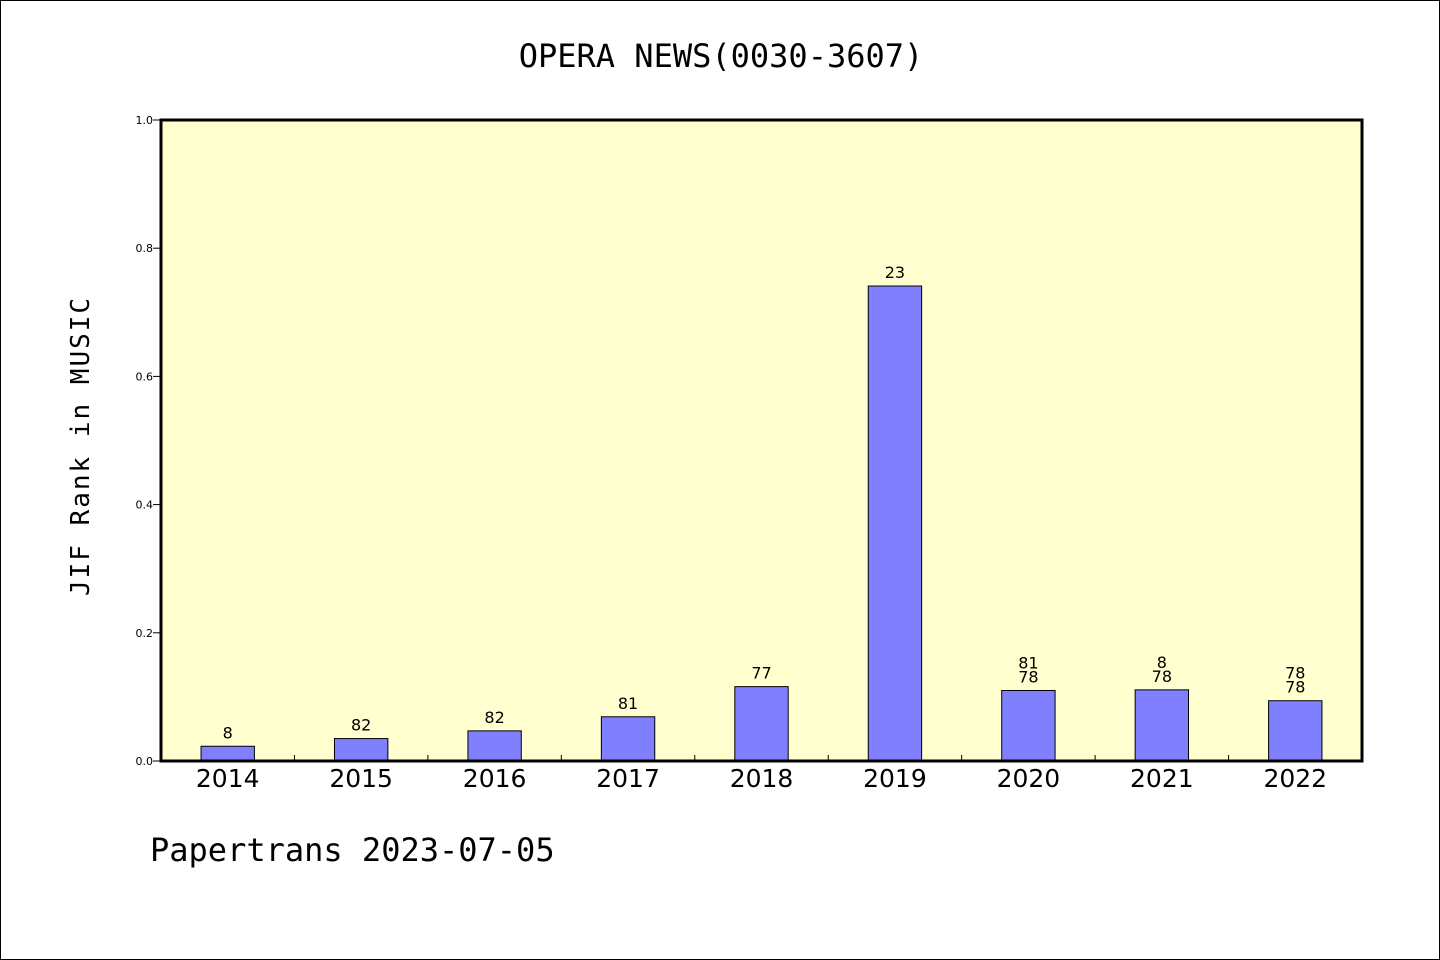 The image size is (1440, 960). What do you see at coordinates (145, 120) in the screenshot?
I see `y-tick-label: 1.0` at bounding box center [145, 120].